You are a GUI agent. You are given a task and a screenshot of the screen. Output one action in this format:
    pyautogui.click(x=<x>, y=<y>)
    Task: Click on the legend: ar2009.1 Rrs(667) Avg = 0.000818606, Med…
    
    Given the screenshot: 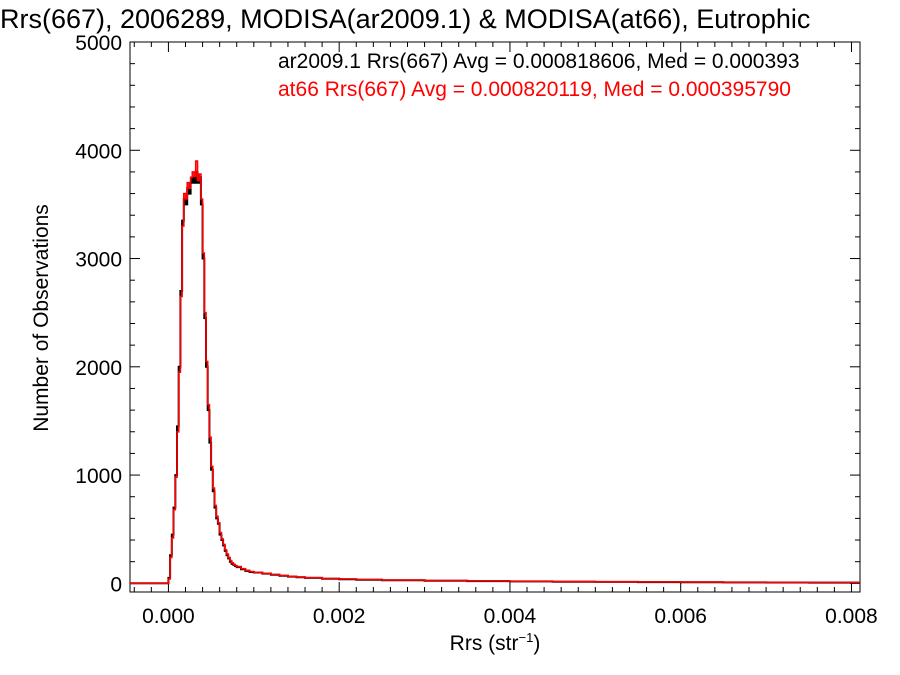 What is the action you would take?
    pyautogui.click(x=539, y=75)
    